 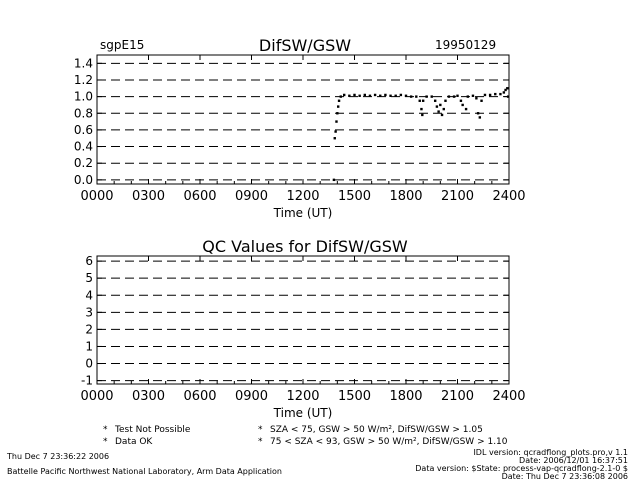 I want to click on y-tick-label: 0.0, so click(x=83, y=180).